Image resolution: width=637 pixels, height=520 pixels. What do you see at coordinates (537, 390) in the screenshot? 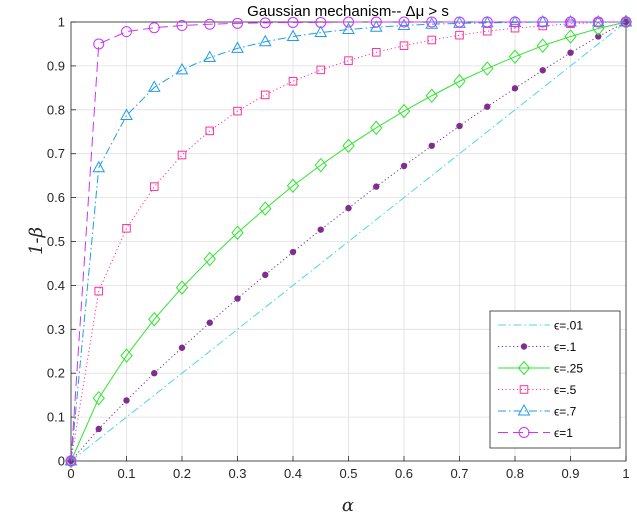
I see `legend-item: ϵ=.5` at bounding box center [537, 390].